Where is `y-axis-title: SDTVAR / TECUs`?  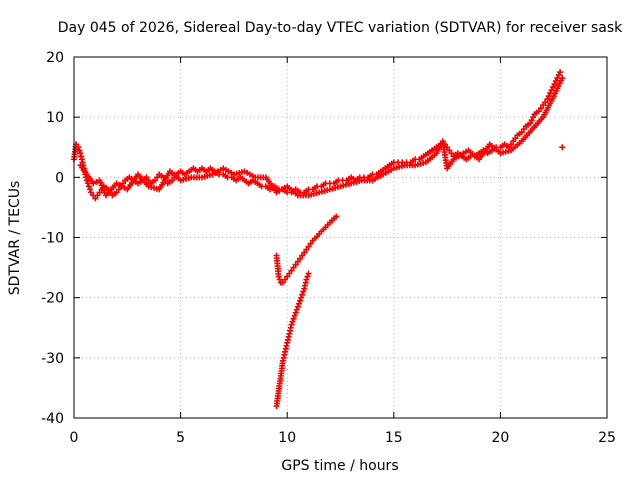 y-axis-title: SDTVAR / TECUs is located at coordinates (15, 238).